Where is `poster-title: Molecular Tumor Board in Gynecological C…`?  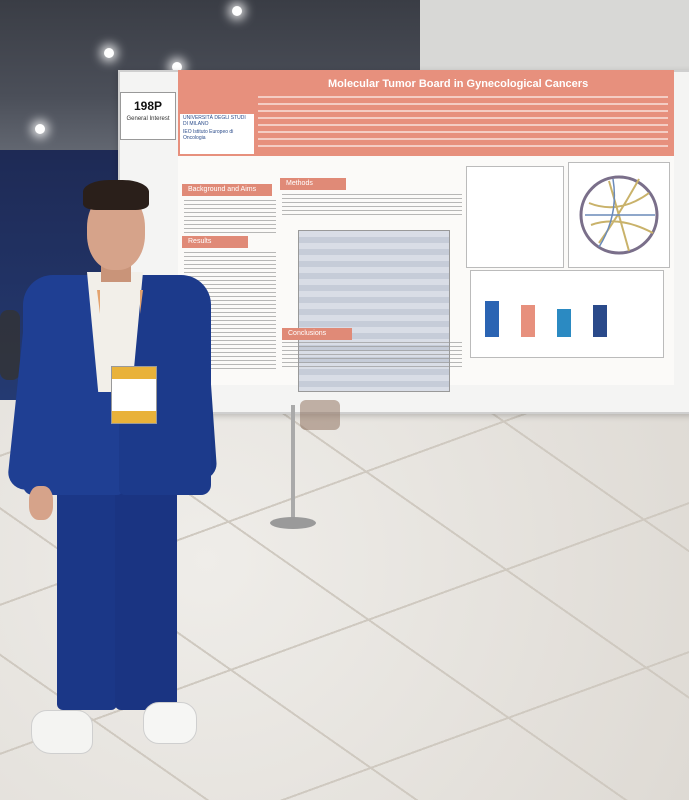
poster-title: Molecular Tumor Board in Gynecological C… is located at coordinates (458, 84).